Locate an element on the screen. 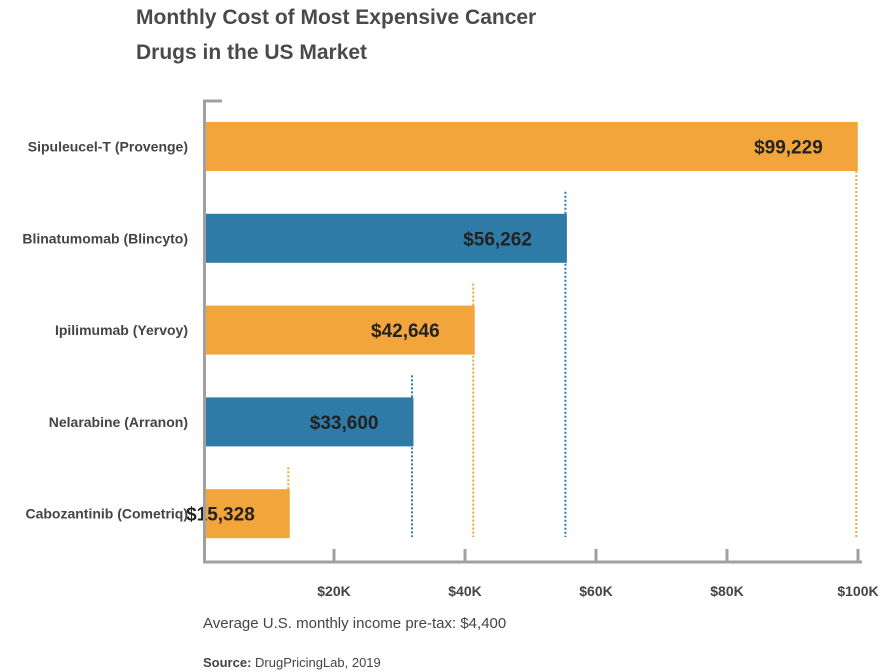 The image size is (880, 672). x-tick-label: $80K is located at coordinates (726, 591).